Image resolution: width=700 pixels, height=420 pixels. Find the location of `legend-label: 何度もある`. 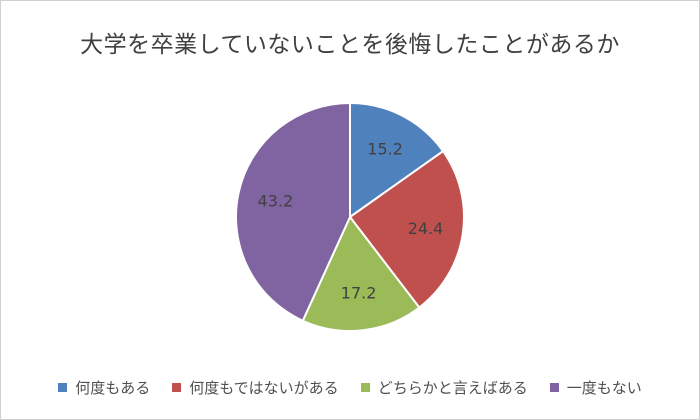

legend-label: 何度もある is located at coordinates (113, 388).